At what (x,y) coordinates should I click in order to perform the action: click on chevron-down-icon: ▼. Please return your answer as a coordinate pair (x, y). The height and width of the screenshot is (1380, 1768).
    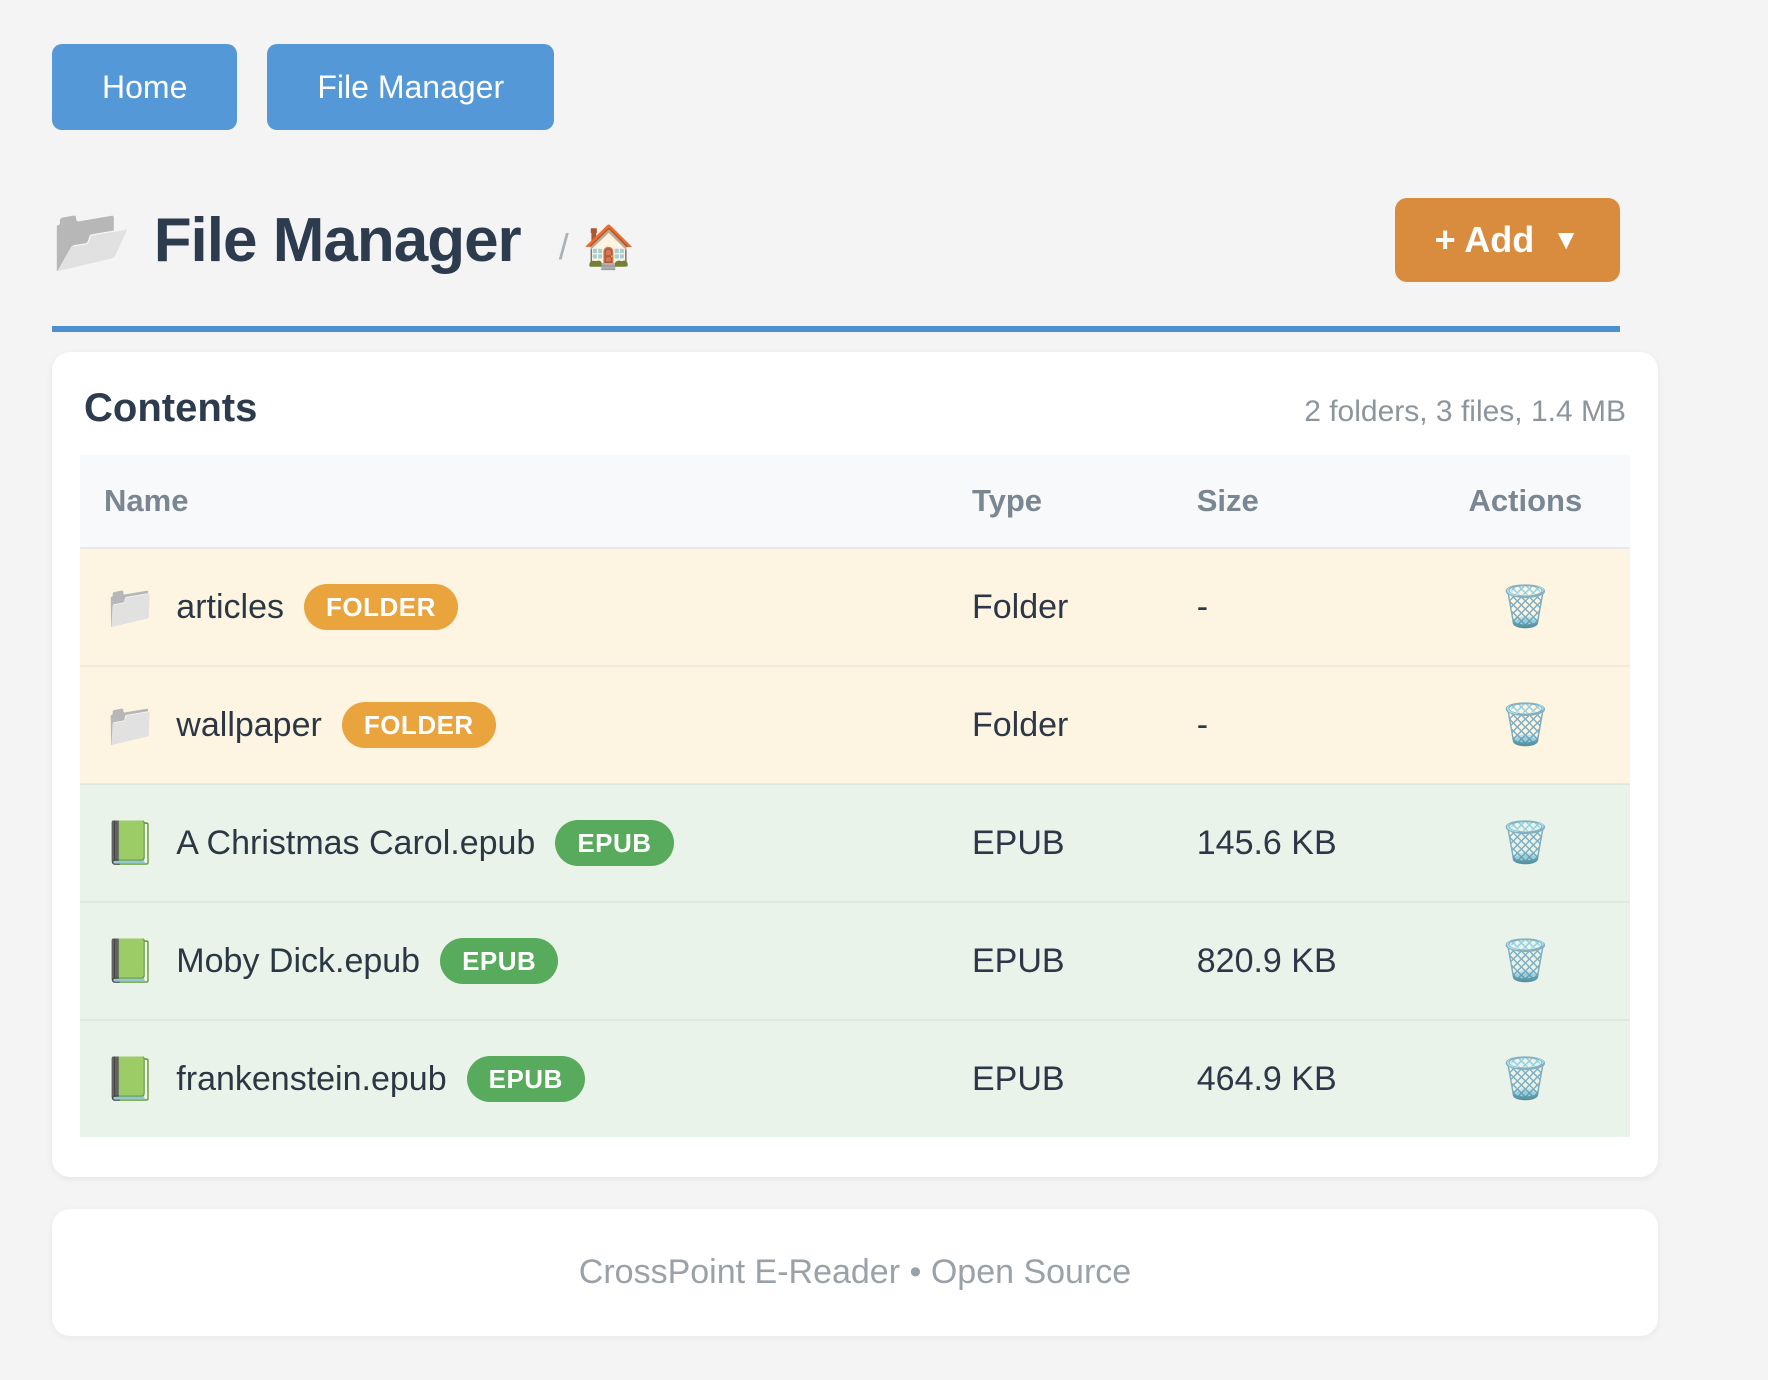
    Looking at the image, I should click on (1566, 239).